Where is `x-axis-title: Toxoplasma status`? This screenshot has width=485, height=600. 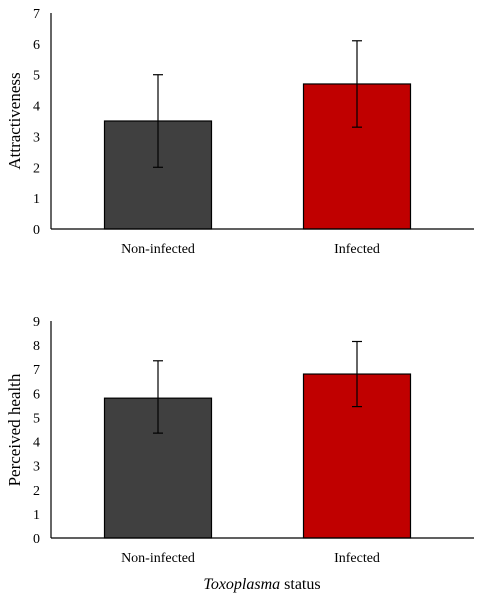
x-axis-title: Toxoplasma status is located at coordinates (261, 584).